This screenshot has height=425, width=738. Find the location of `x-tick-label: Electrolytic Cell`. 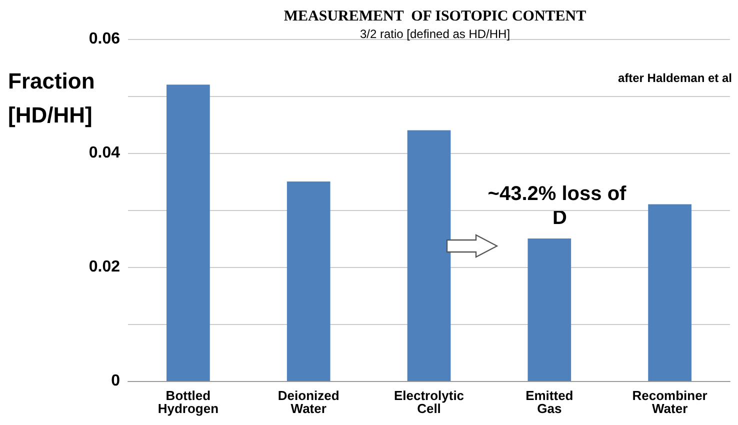

x-tick-label: Electrolytic Cell is located at coordinates (429, 402).